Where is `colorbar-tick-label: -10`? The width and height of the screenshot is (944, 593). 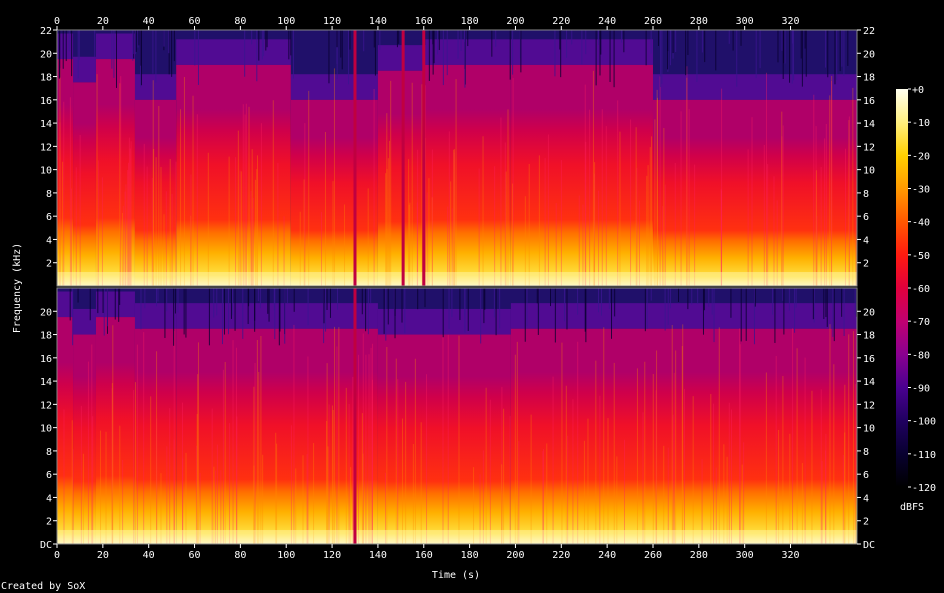
colorbar-tick-label: -10 is located at coordinates (921, 123).